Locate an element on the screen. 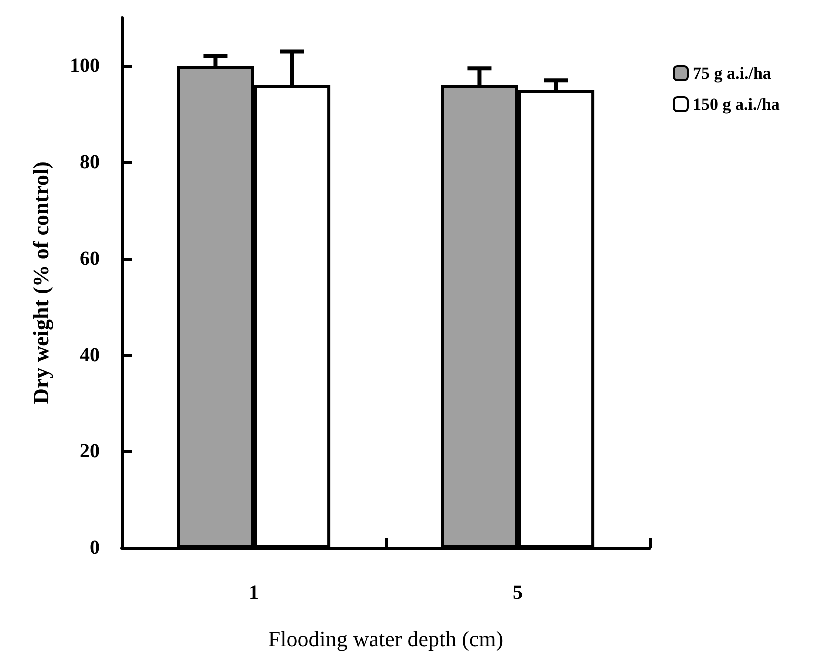 Image resolution: width=824 pixels, height=668 pixels. y-tick-label: 100 is located at coordinates (85, 66).